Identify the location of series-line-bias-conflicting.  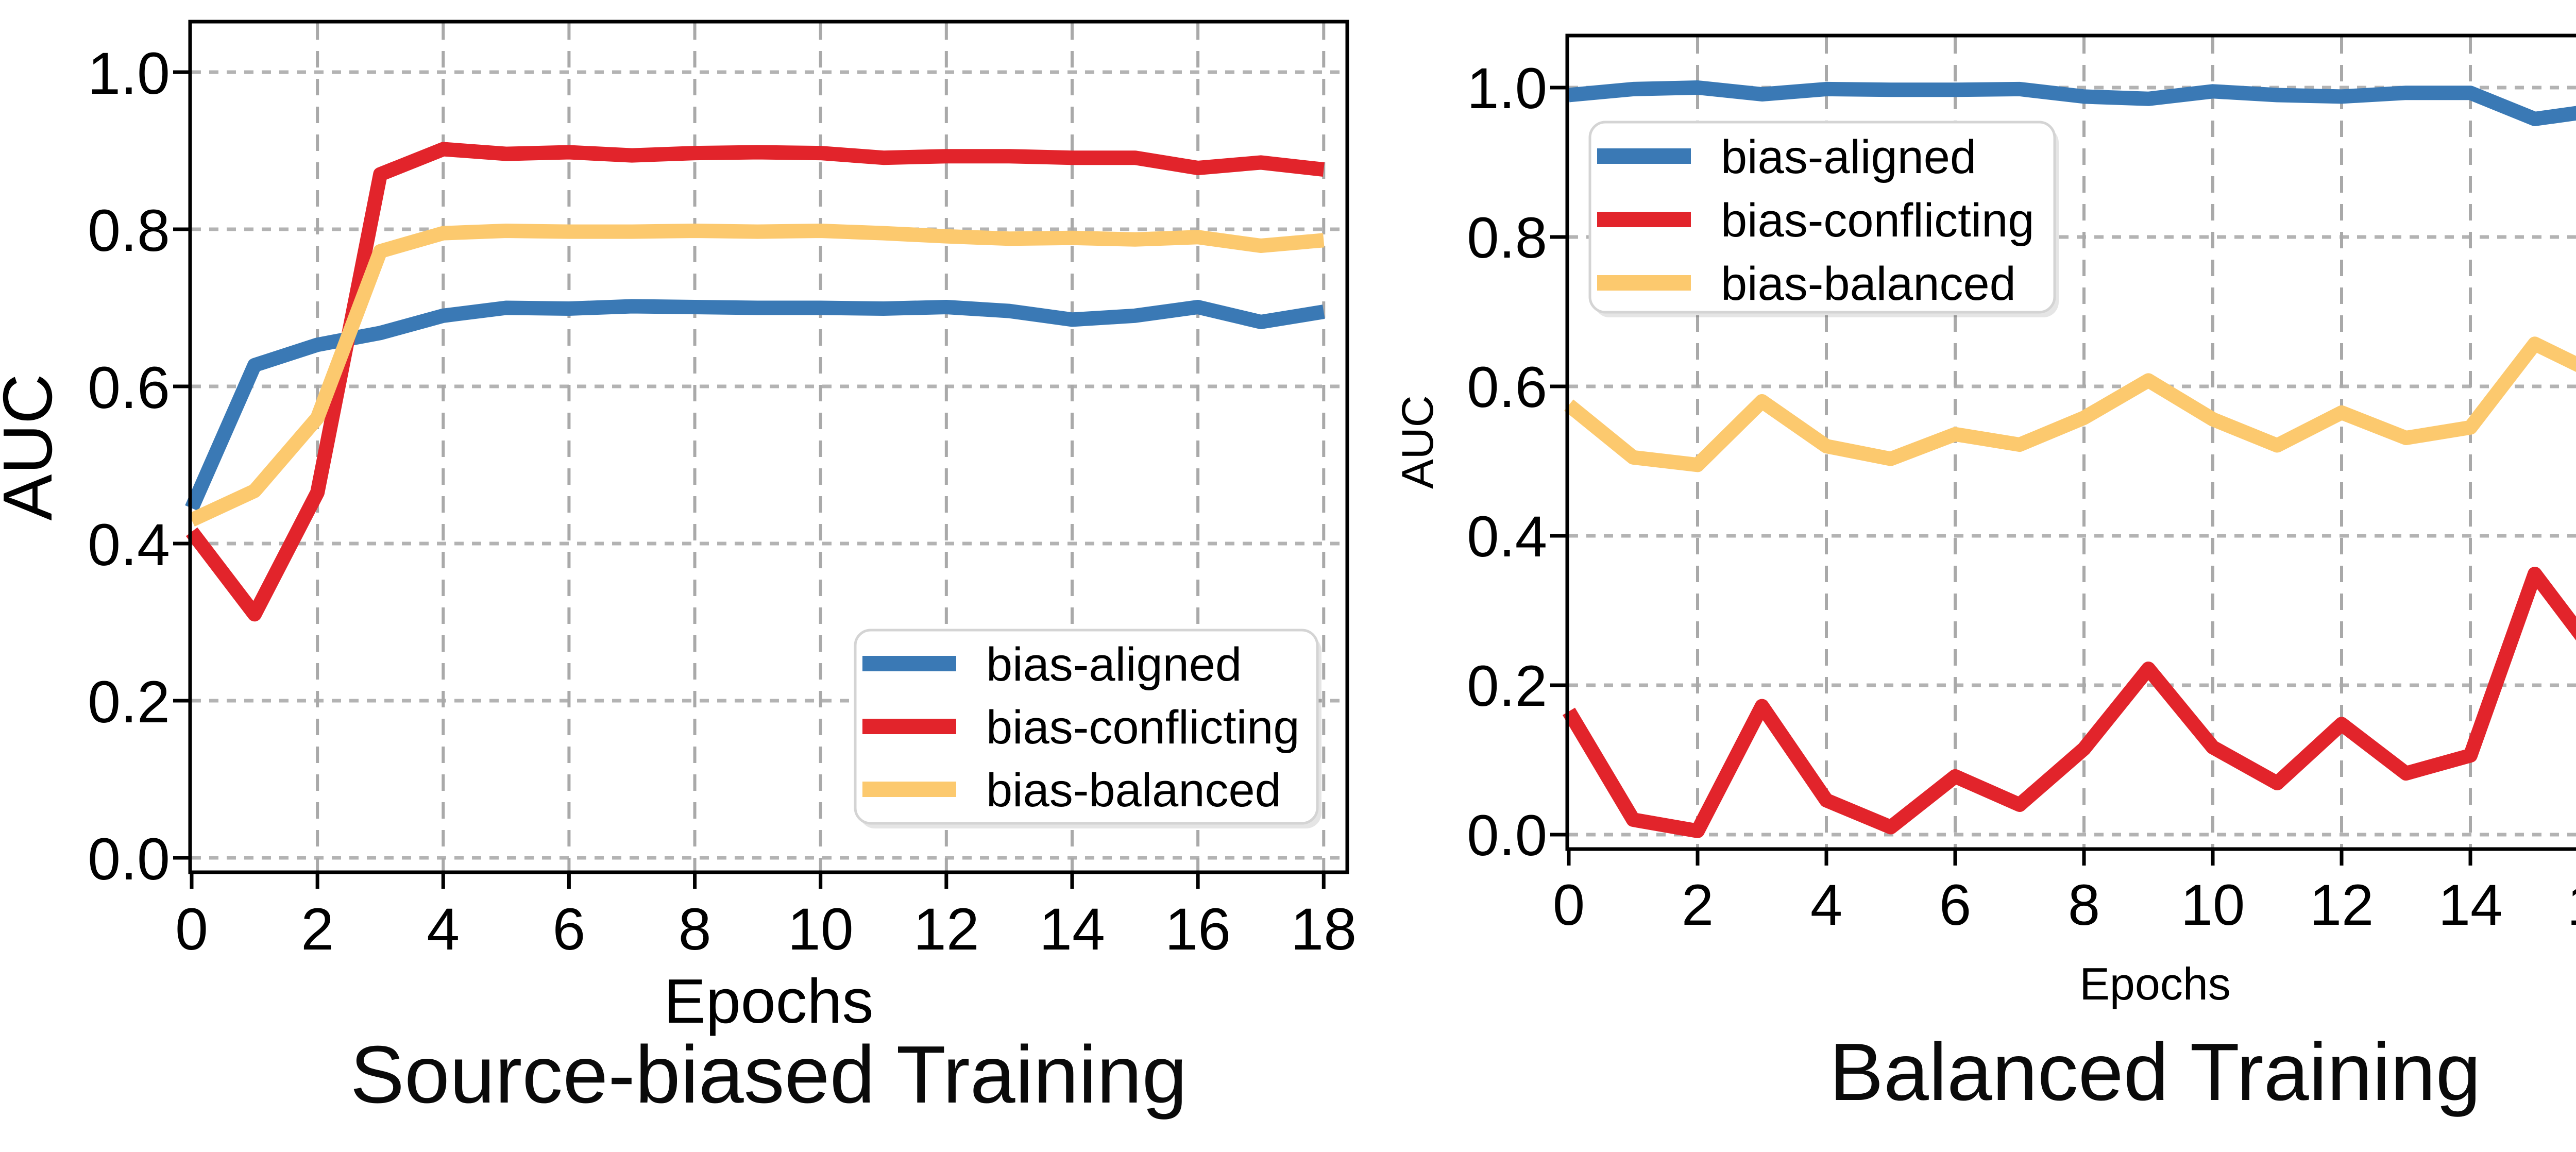
(2069, 702).